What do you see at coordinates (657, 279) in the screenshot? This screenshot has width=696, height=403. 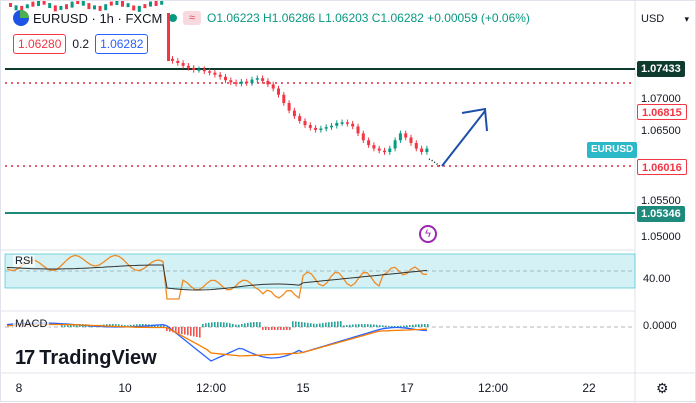 I see `rsi-axis-label: 40.00` at bounding box center [657, 279].